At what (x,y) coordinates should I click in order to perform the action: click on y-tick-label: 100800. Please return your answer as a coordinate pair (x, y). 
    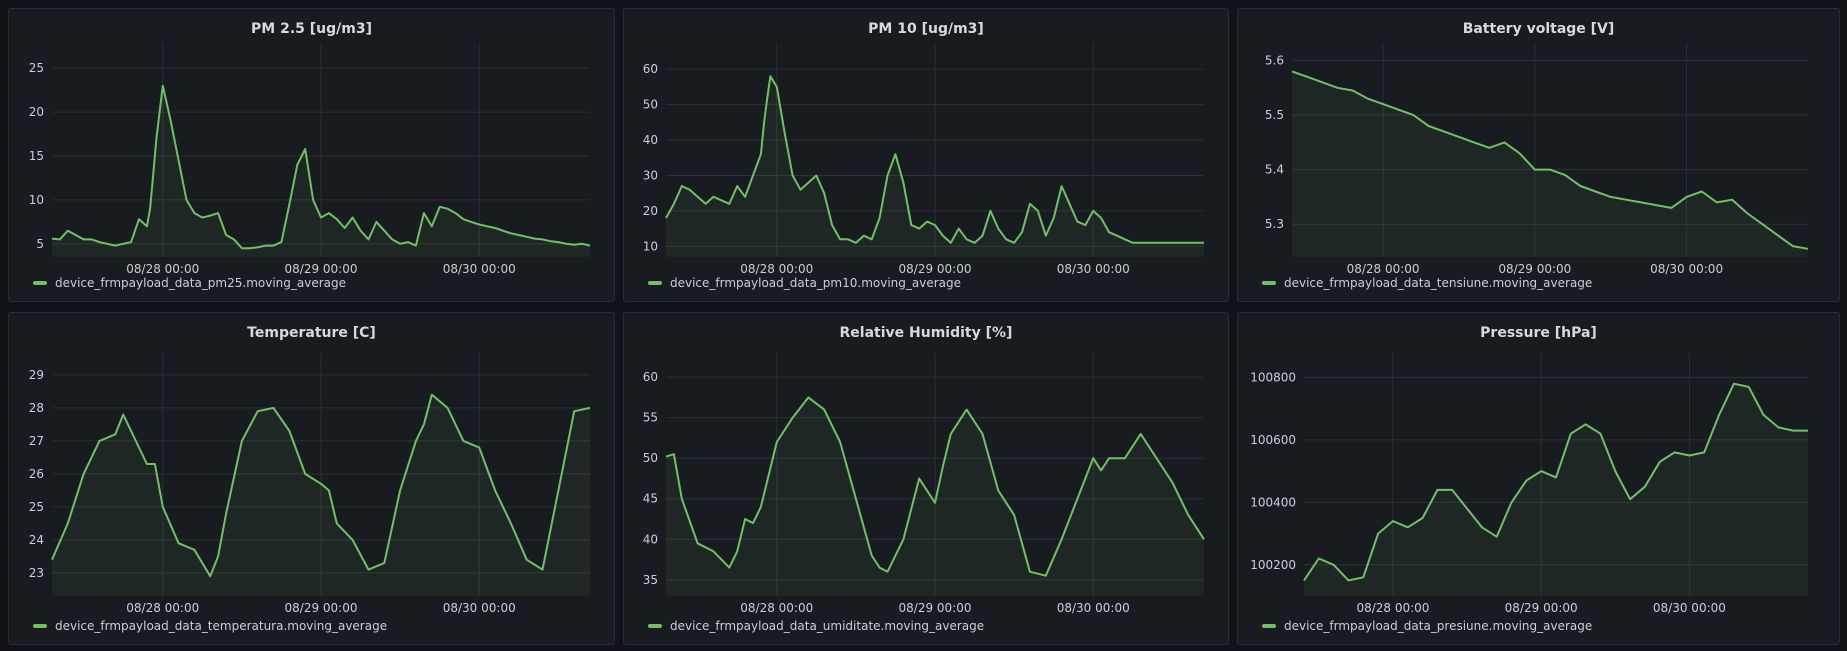
    Looking at the image, I should click on (1273, 377).